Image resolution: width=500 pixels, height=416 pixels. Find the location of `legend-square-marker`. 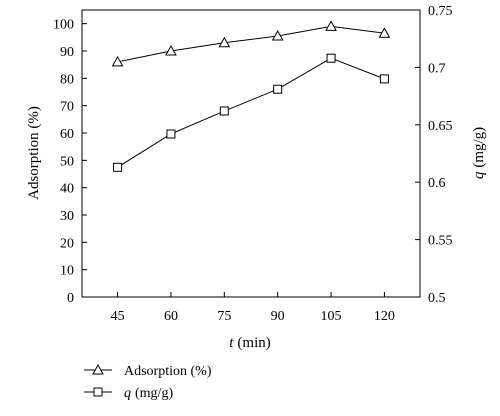

legend-square-marker is located at coordinates (98, 392).